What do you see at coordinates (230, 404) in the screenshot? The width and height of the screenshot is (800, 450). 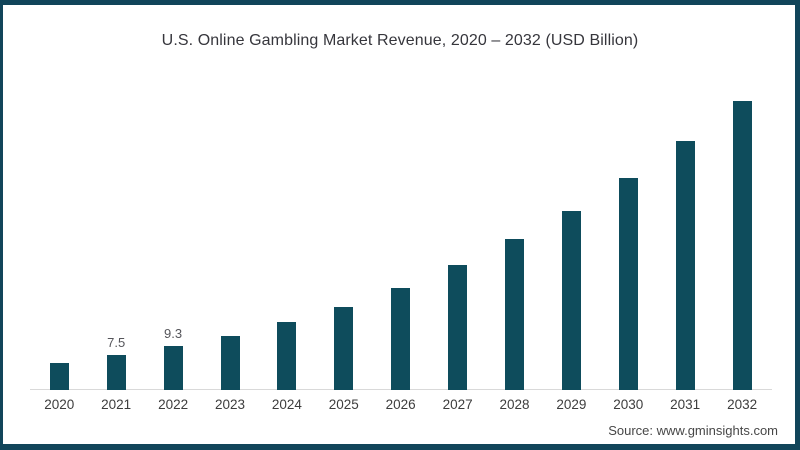 I see `x-axis-label-2023: 2023` at bounding box center [230, 404].